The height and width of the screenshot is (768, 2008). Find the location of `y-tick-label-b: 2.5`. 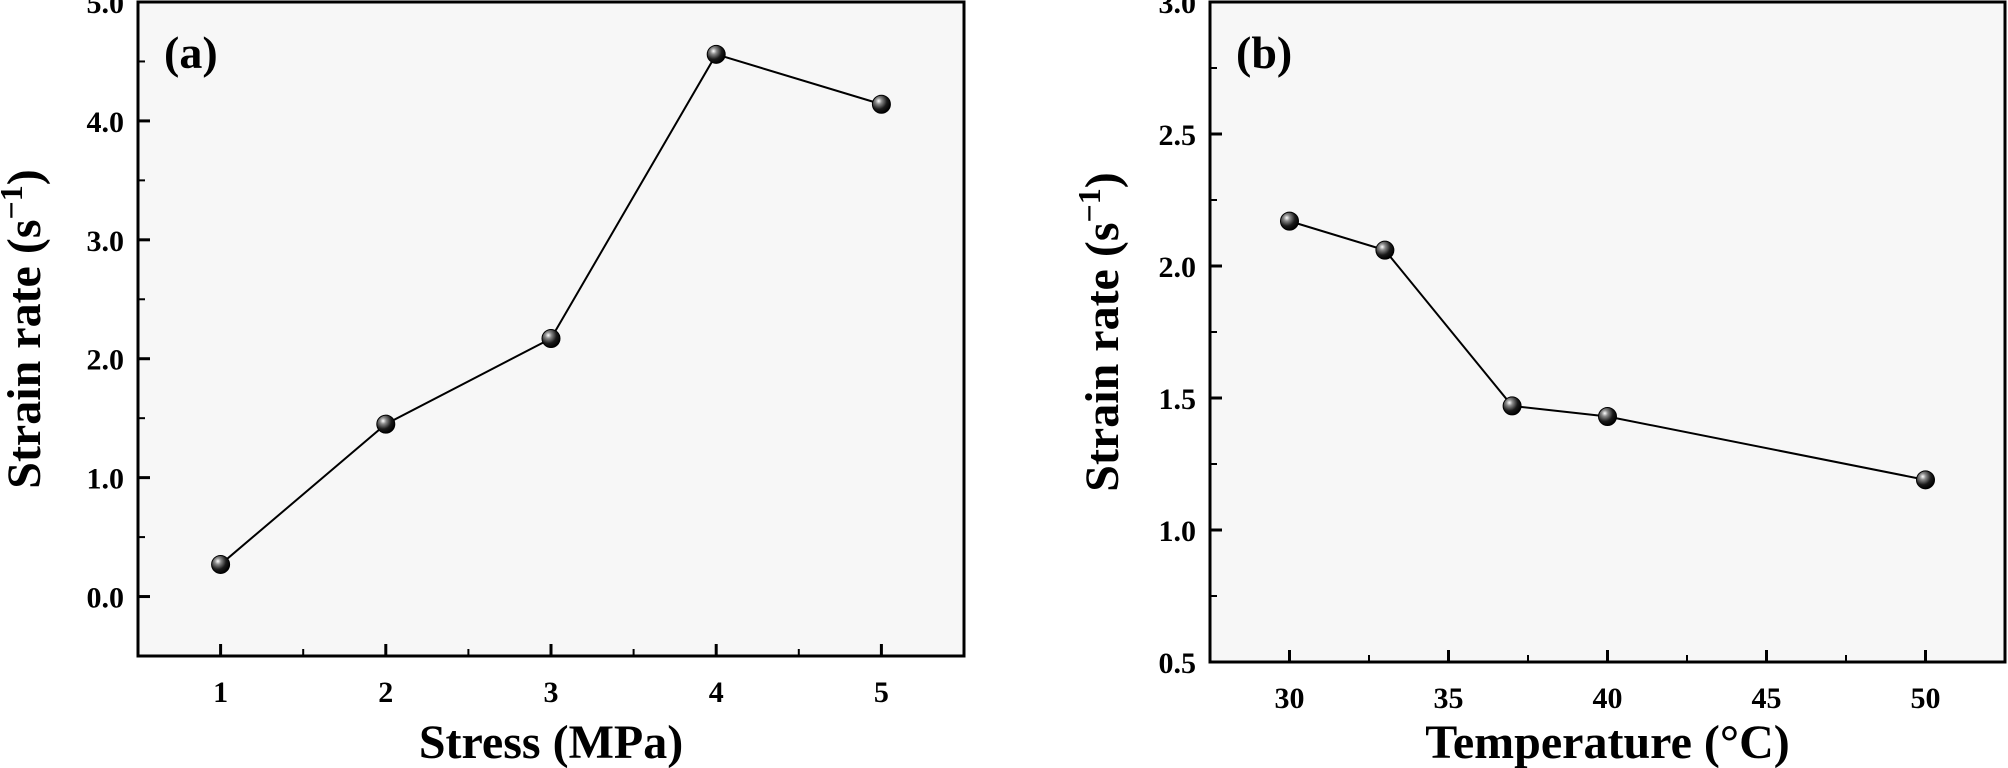

y-tick-label-b: 2.5 is located at coordinates (1178, 135).